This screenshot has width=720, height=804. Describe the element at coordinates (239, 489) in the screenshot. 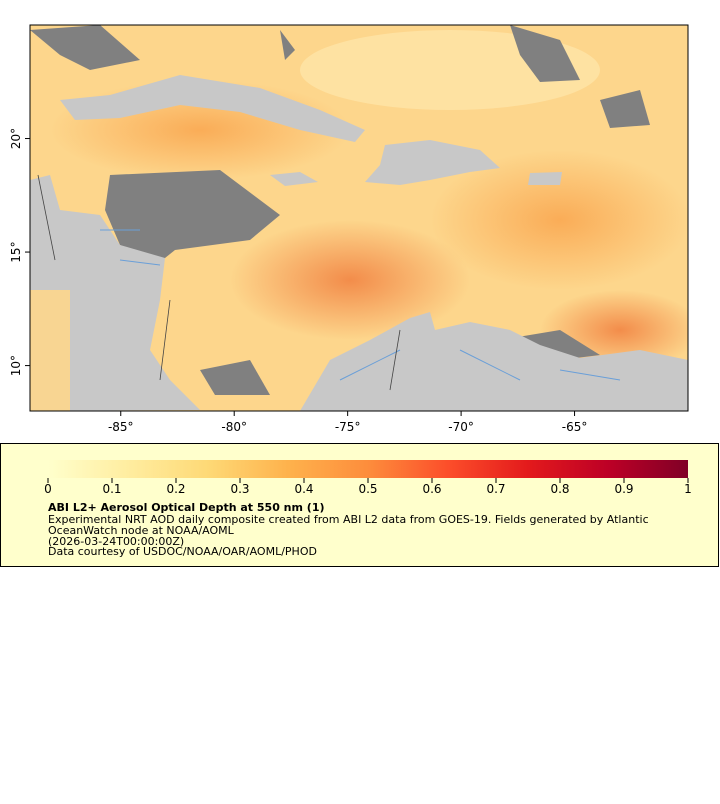

I see `colorbar-tick-label: 0.3` at that location.